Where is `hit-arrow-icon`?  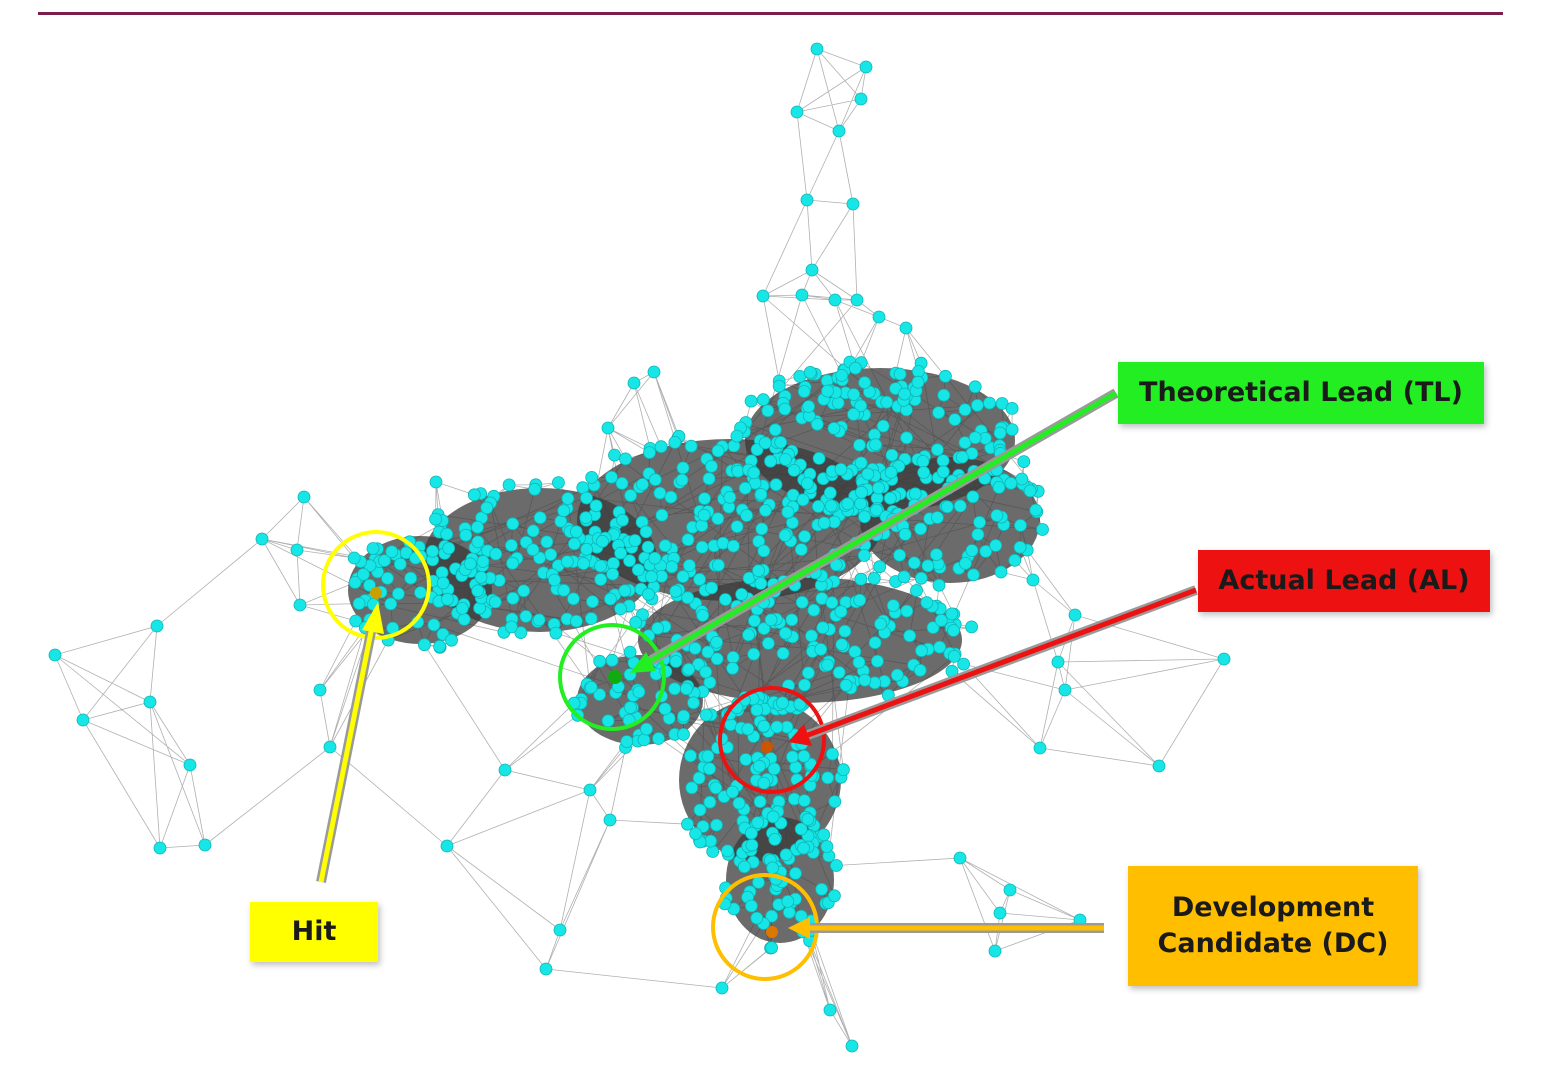 hit-arrow-icon is located at coordinates (350, 742).